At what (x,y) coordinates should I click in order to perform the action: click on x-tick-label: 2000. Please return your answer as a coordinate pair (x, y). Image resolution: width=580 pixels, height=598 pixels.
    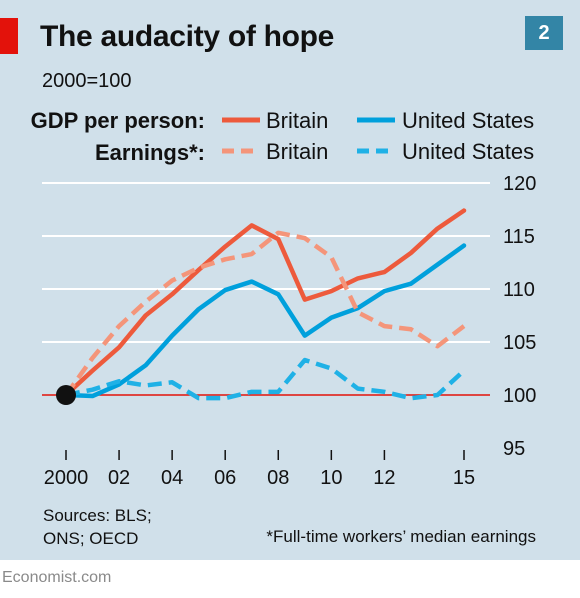
    Looking at the image, I should click on (66, 478).